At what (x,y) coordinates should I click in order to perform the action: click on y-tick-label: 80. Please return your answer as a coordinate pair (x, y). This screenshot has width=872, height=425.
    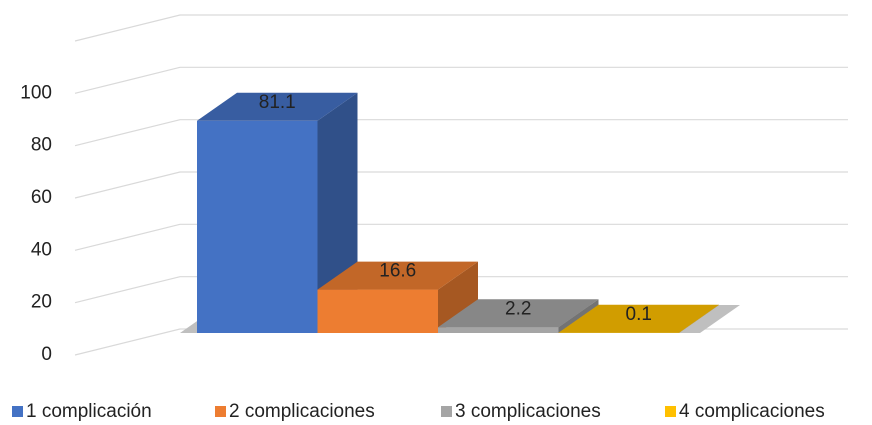
    Looking at the image, I should click on (41, 145).